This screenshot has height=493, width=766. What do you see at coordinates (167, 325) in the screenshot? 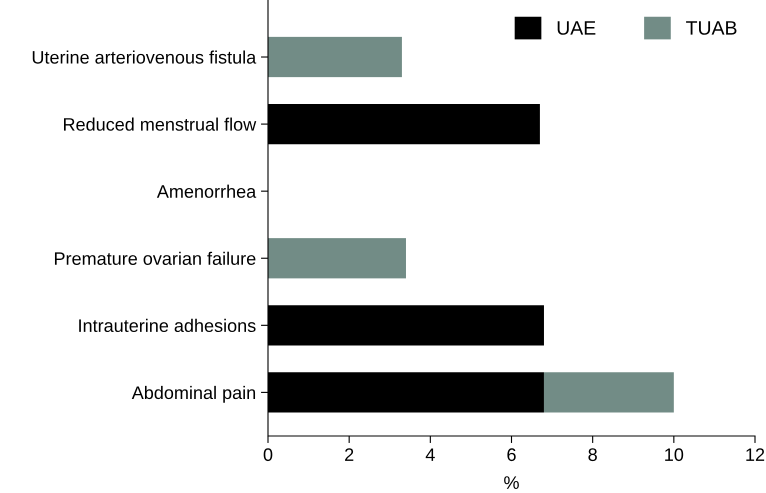
I see `y-tick-label: Intrauterine adhesions` at bounding box center [167, 325].